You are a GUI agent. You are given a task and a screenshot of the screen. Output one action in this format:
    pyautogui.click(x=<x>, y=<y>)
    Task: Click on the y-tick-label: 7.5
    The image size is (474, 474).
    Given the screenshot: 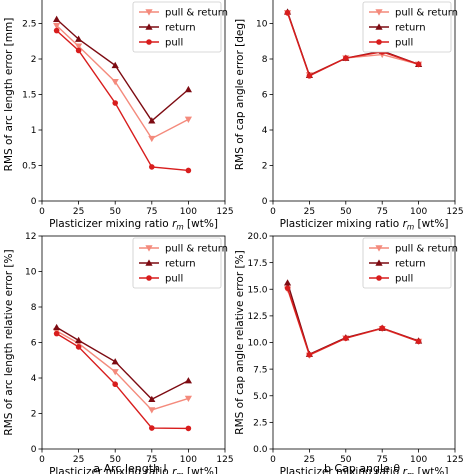 What is the action you would take?
    pyautogui.click(x=260, y=370)
    